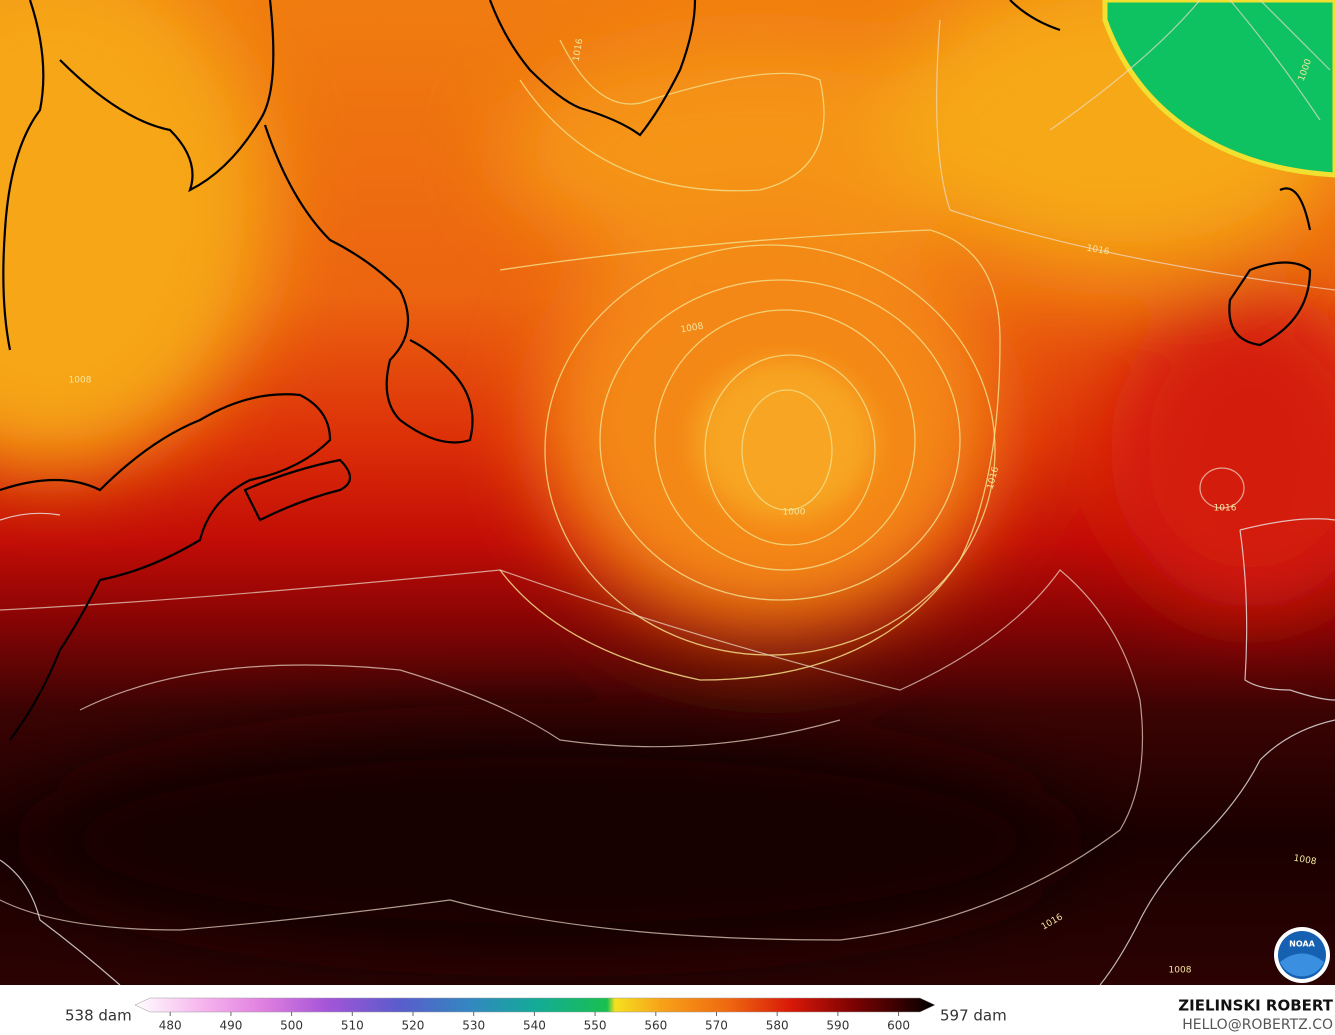 The height and width of the screenshot is (1035, 1335). What do you see at coordinates (1218, 89) in the screenshot?
I see `high-region` at bounding box center [1218, 89].